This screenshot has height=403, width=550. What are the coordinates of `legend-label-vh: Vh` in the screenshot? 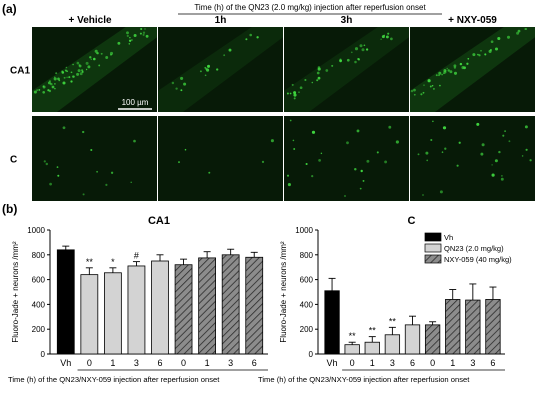 It's located at (448, 237).